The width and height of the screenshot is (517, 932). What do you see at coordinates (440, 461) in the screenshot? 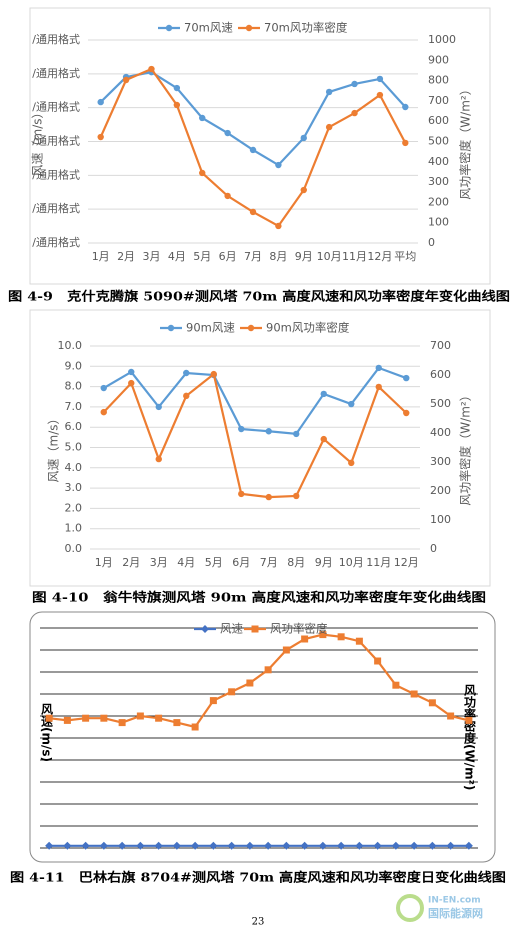
I see `y2-tick-label: 300` at bounding box center [440, 461].